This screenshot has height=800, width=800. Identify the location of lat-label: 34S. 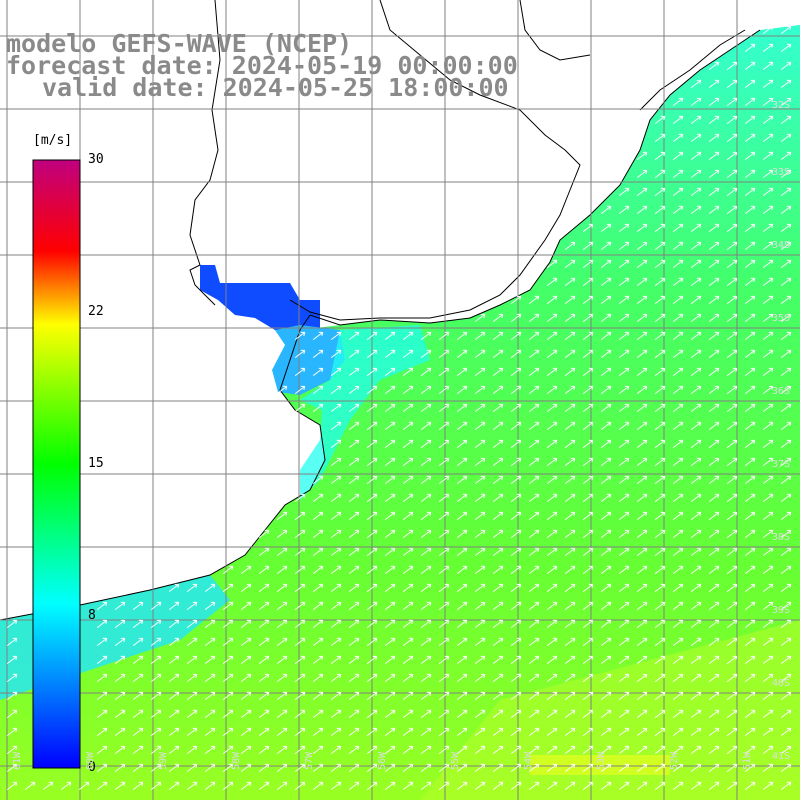
(781, 245).